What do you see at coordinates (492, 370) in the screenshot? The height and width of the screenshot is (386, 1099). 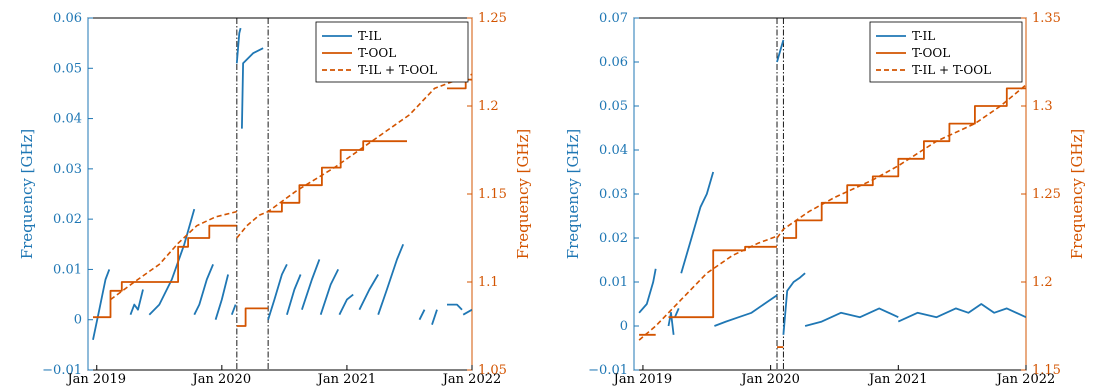 I see `right-tick-label: 1.05` at bounding box center [492, 370].